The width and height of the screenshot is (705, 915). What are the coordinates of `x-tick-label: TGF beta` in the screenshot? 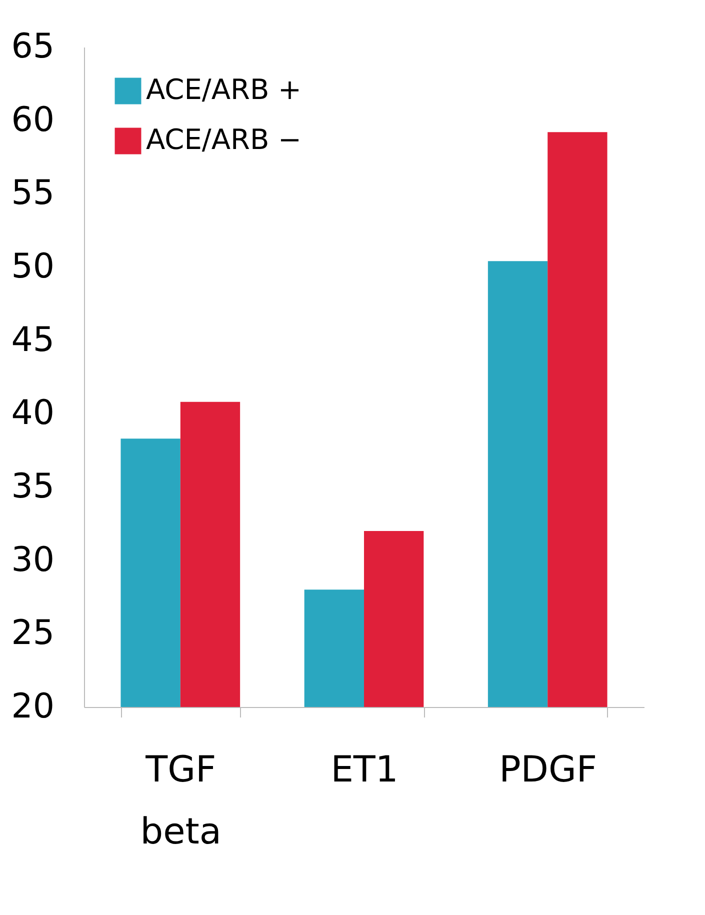 It's located at (181, 801).